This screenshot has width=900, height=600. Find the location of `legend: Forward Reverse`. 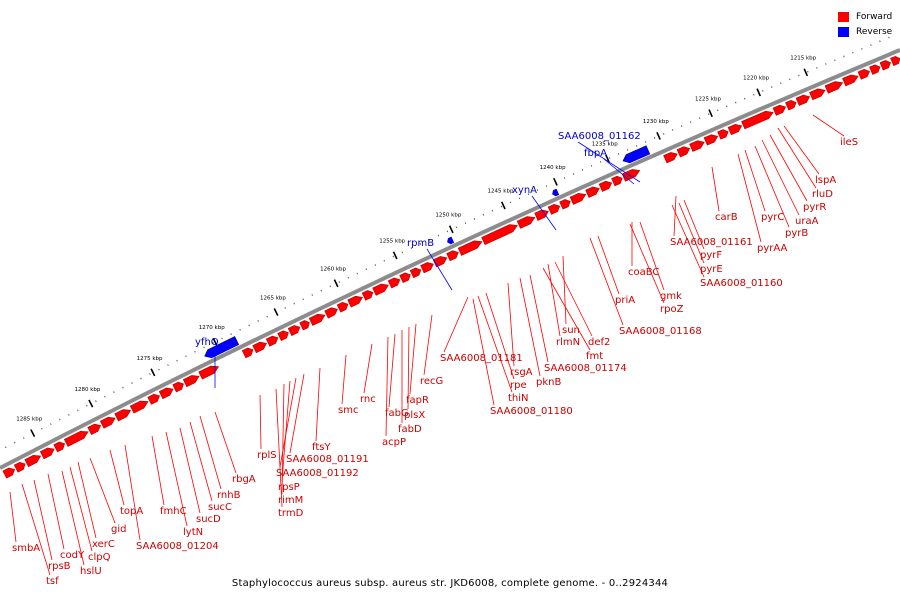

legend: Forward Reverse is located at coordinates (865, 24).